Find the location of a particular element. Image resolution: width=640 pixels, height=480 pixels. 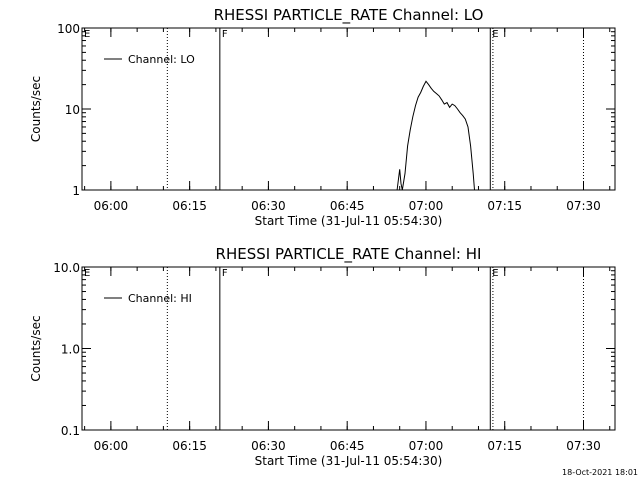

data-series-line is located at coordinates (435, 135).